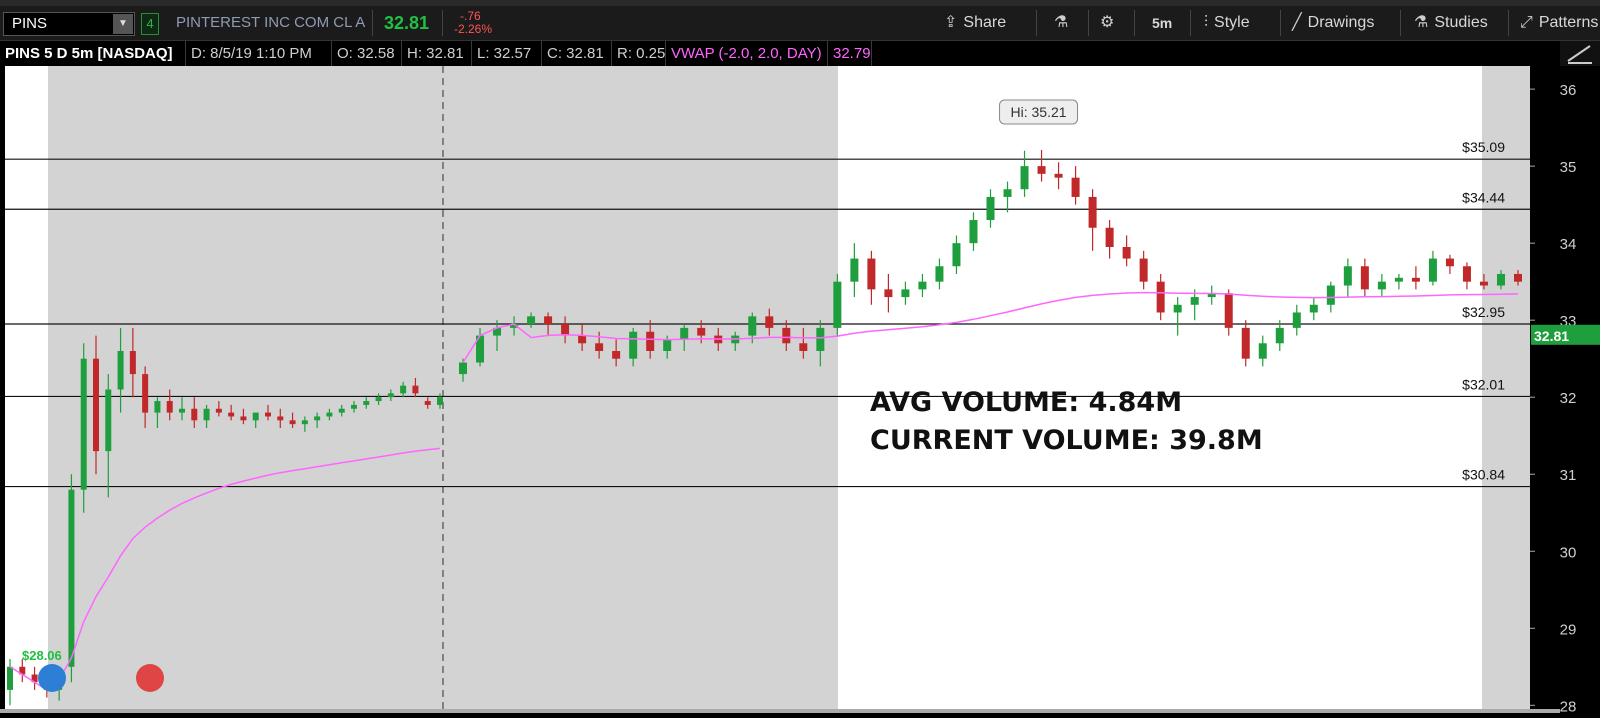  I want to click on level-price-label: $32.95, so click(1483, 312).